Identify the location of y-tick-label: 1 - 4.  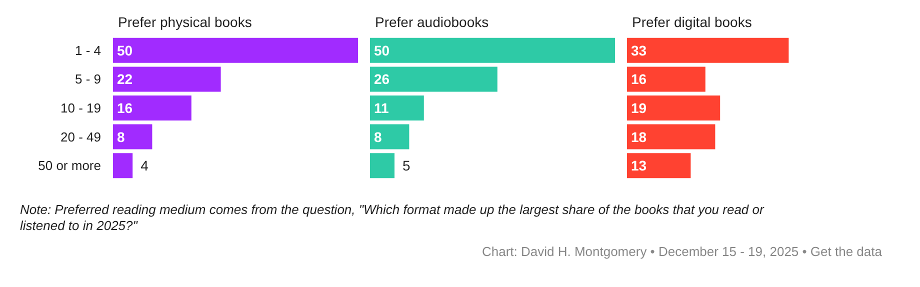
(87, 50).